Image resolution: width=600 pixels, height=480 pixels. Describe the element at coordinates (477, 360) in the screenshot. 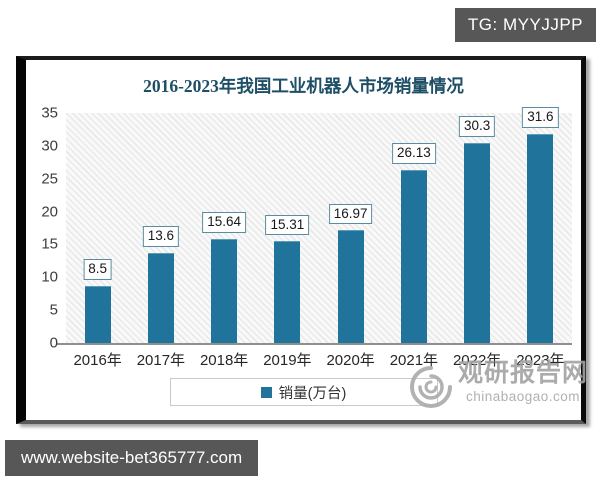

I see `x-axis-label: 2022年` at that location.